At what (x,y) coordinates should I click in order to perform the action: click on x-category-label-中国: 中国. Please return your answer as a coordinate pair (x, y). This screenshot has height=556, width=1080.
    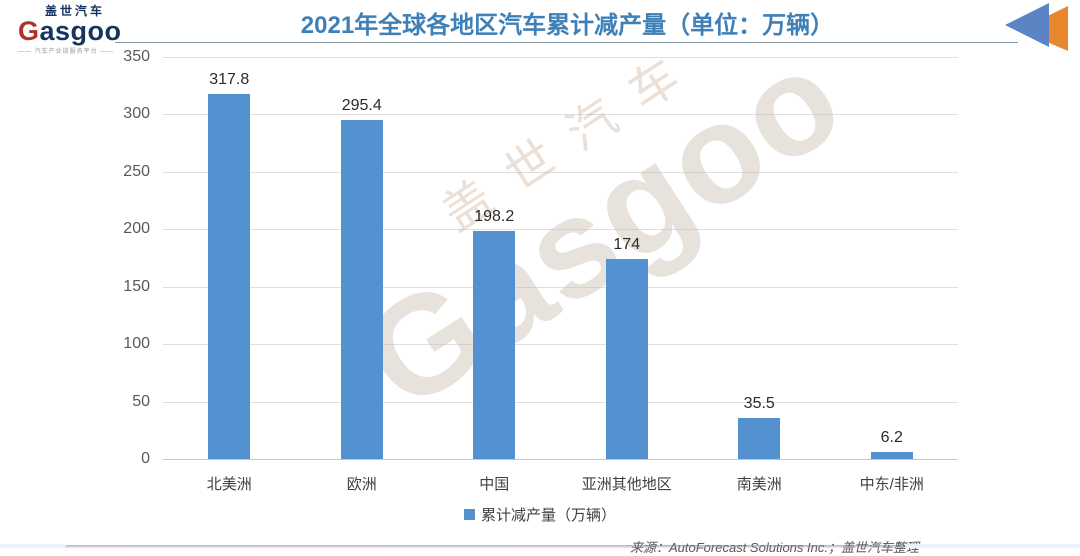
    Looking at the image, I should click on (494, 484).